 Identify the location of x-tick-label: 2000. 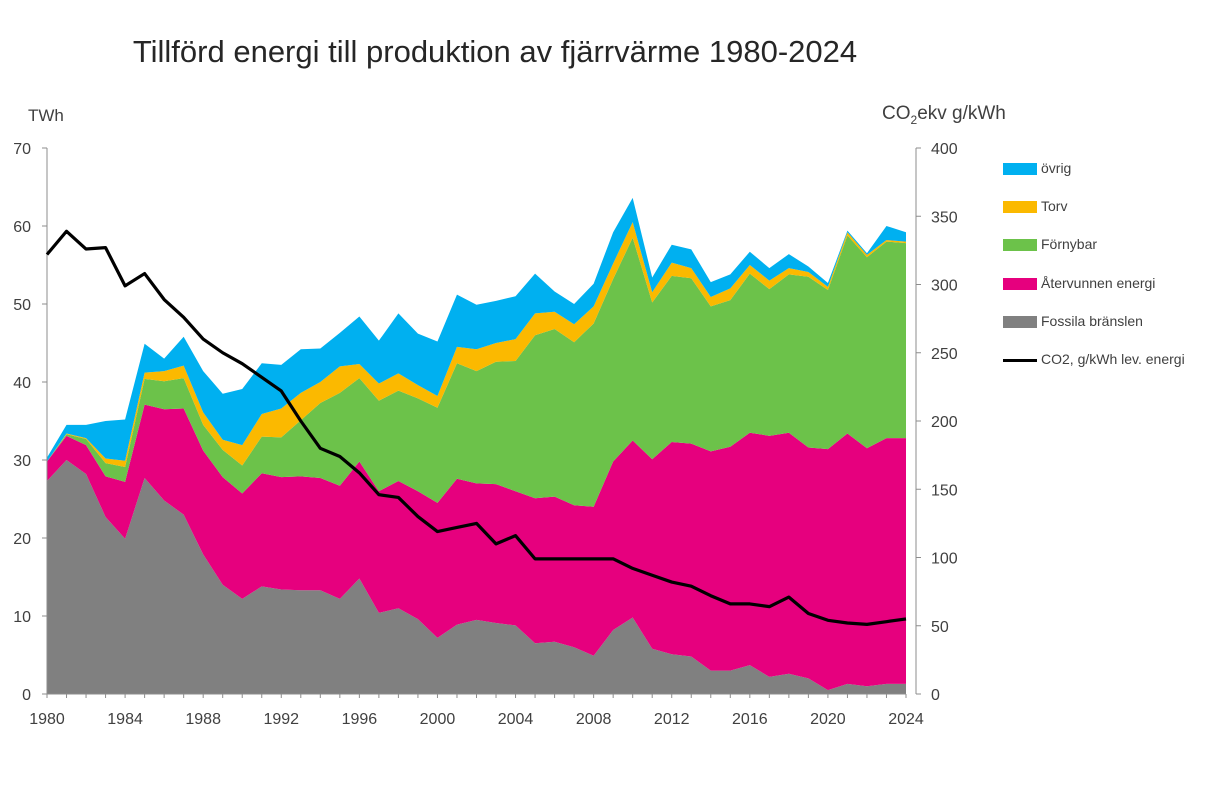
(438, 719).